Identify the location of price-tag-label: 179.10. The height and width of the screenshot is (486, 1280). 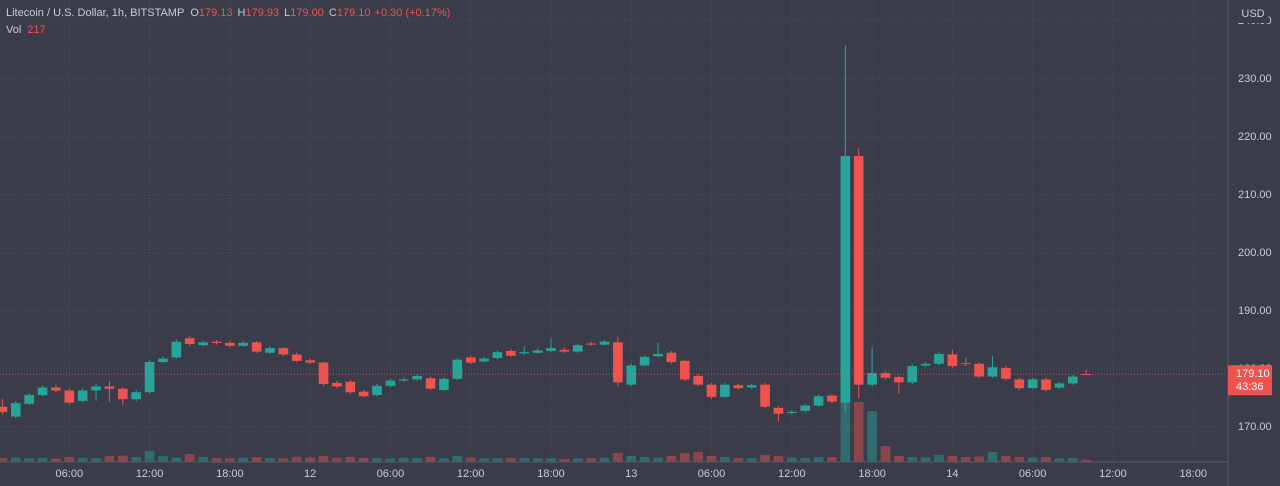
(1253, 374).